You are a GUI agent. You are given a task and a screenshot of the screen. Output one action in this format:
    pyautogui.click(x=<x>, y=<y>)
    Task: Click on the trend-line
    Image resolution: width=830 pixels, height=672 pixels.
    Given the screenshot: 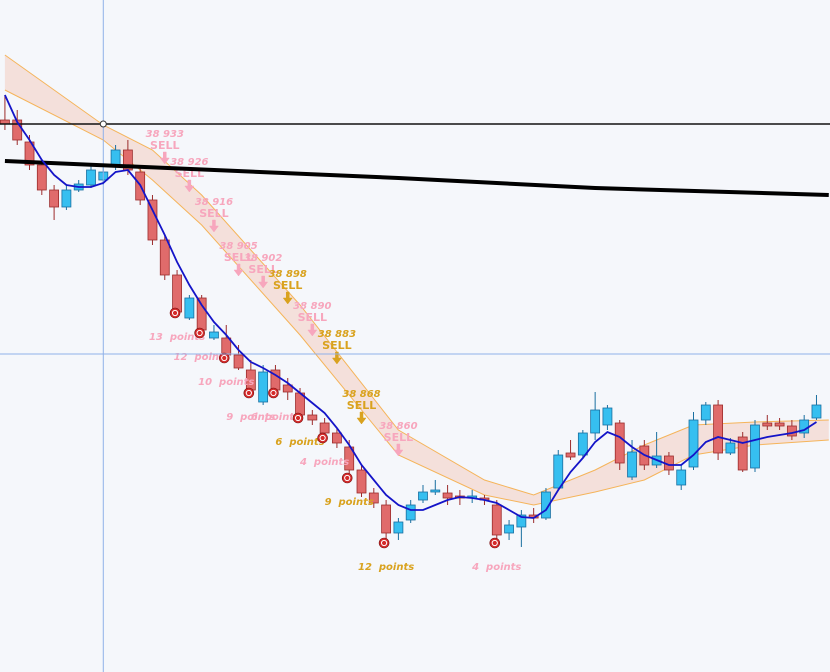 What is the action you would take?
    pyautogui.click(x=416, y=178)
    